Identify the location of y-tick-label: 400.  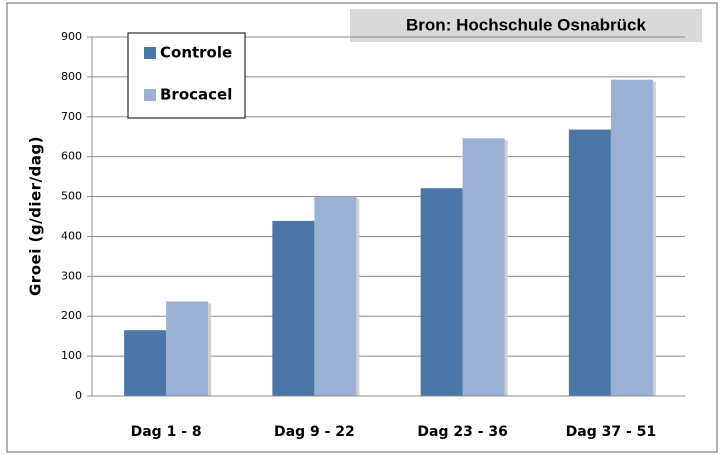
(71, 235).